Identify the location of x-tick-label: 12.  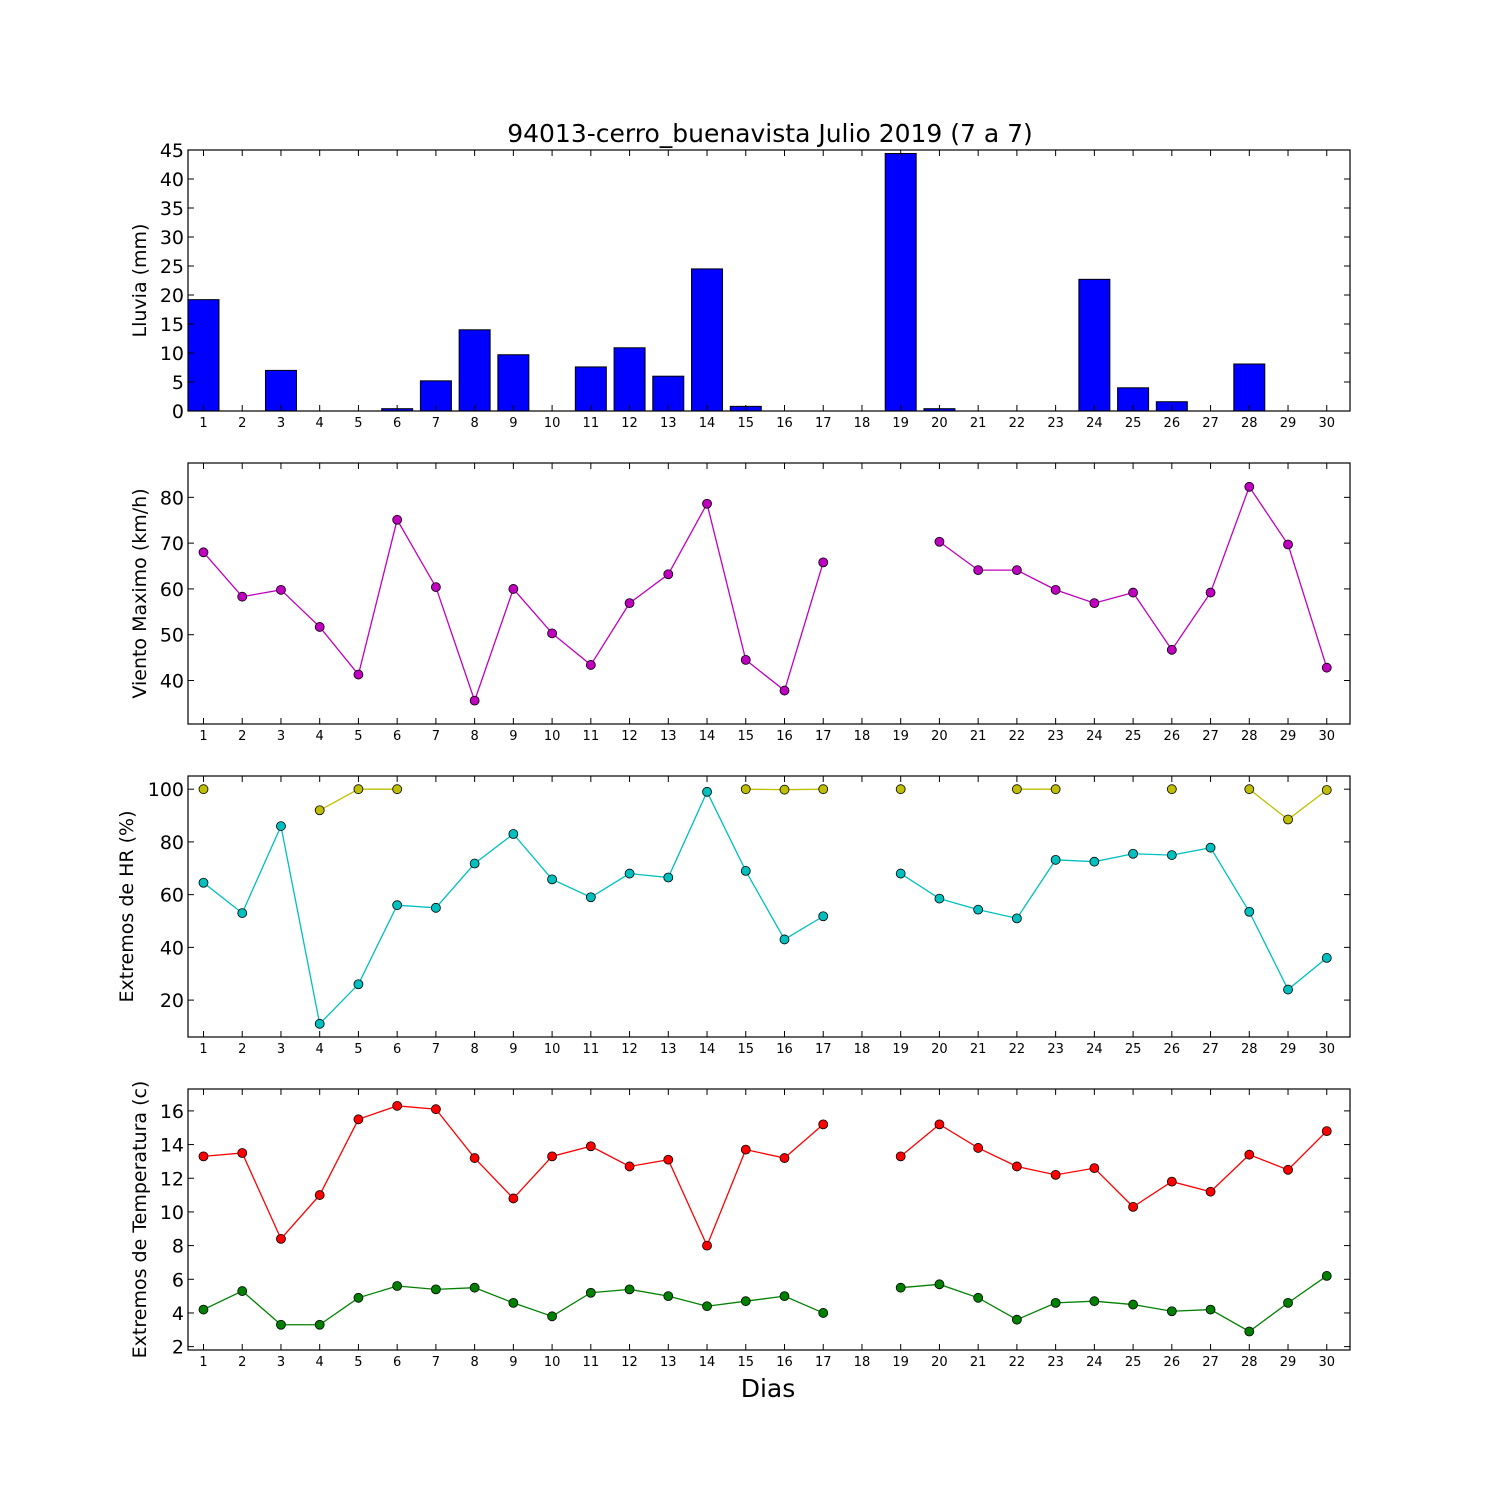
(629, 423).